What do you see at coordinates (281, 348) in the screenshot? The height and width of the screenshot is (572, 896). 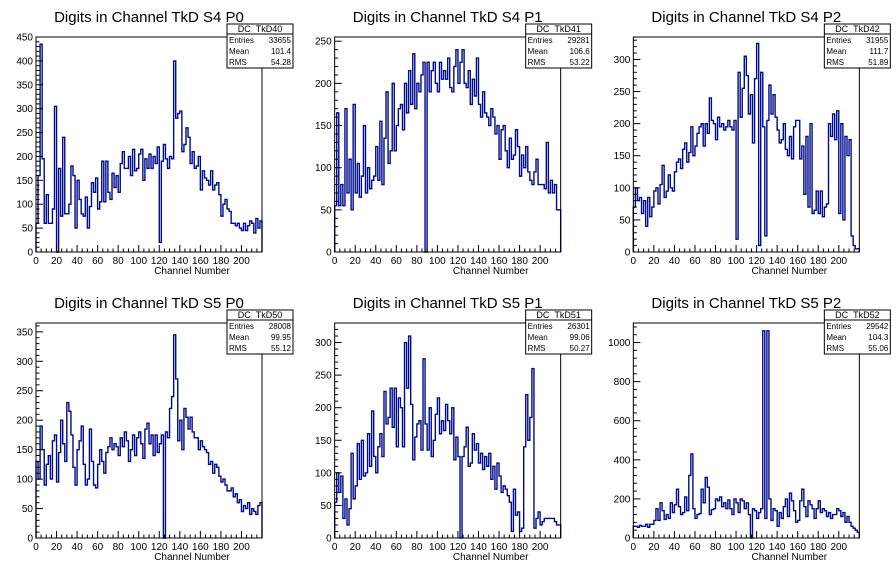 I see `stats-rms-value: 55.12` at bounding box center [281, 348].